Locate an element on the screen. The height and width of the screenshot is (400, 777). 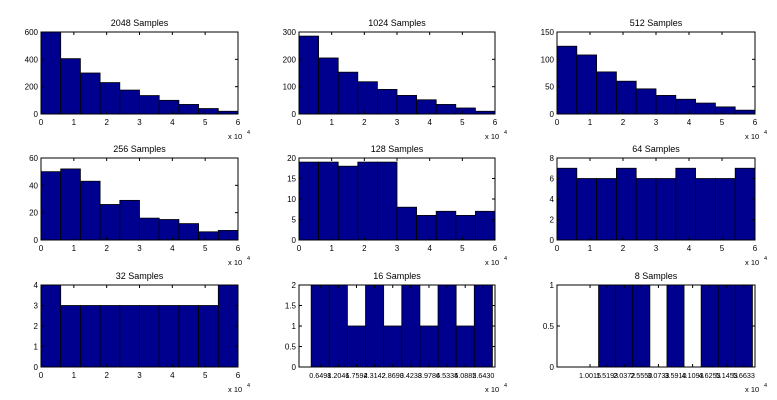
x-tick-label: 3.0733 is located at coordinates (658, 375).